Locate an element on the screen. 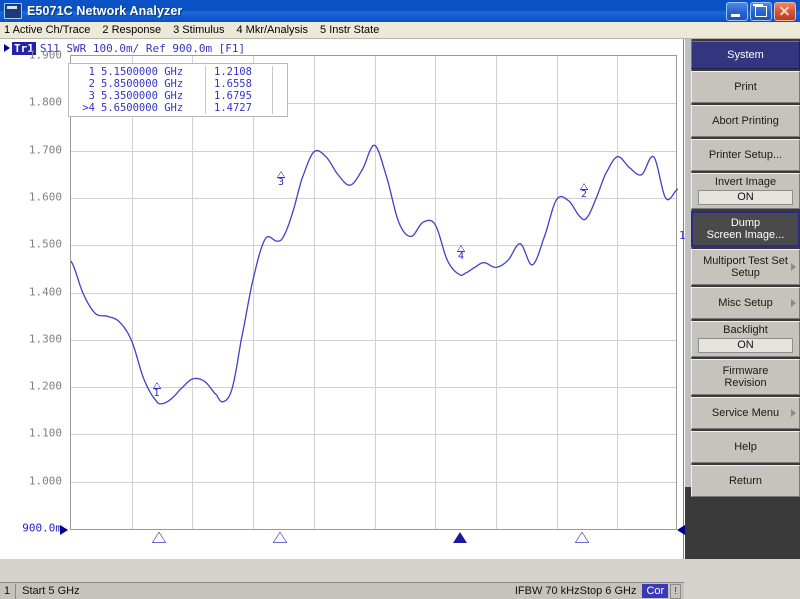  marker-value: 1.6795 is located at coordinates (239, 96).